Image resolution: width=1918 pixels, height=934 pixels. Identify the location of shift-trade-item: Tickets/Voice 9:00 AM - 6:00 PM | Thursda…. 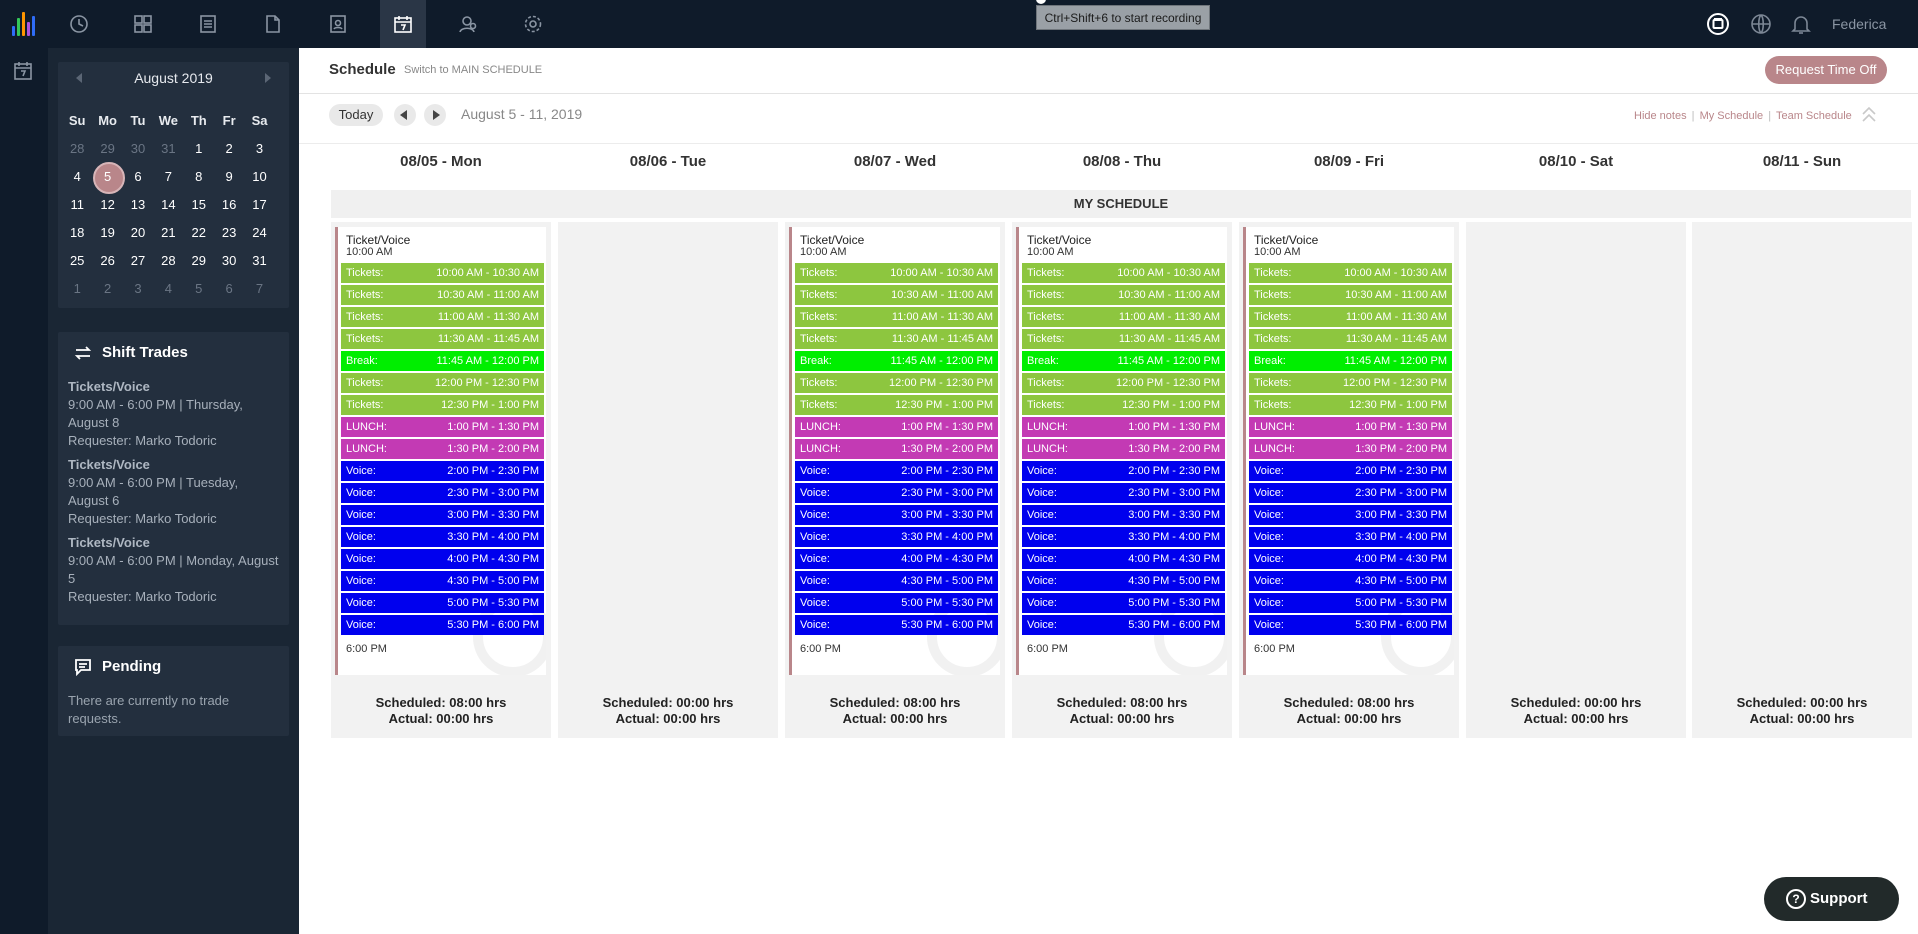
(174, 414).